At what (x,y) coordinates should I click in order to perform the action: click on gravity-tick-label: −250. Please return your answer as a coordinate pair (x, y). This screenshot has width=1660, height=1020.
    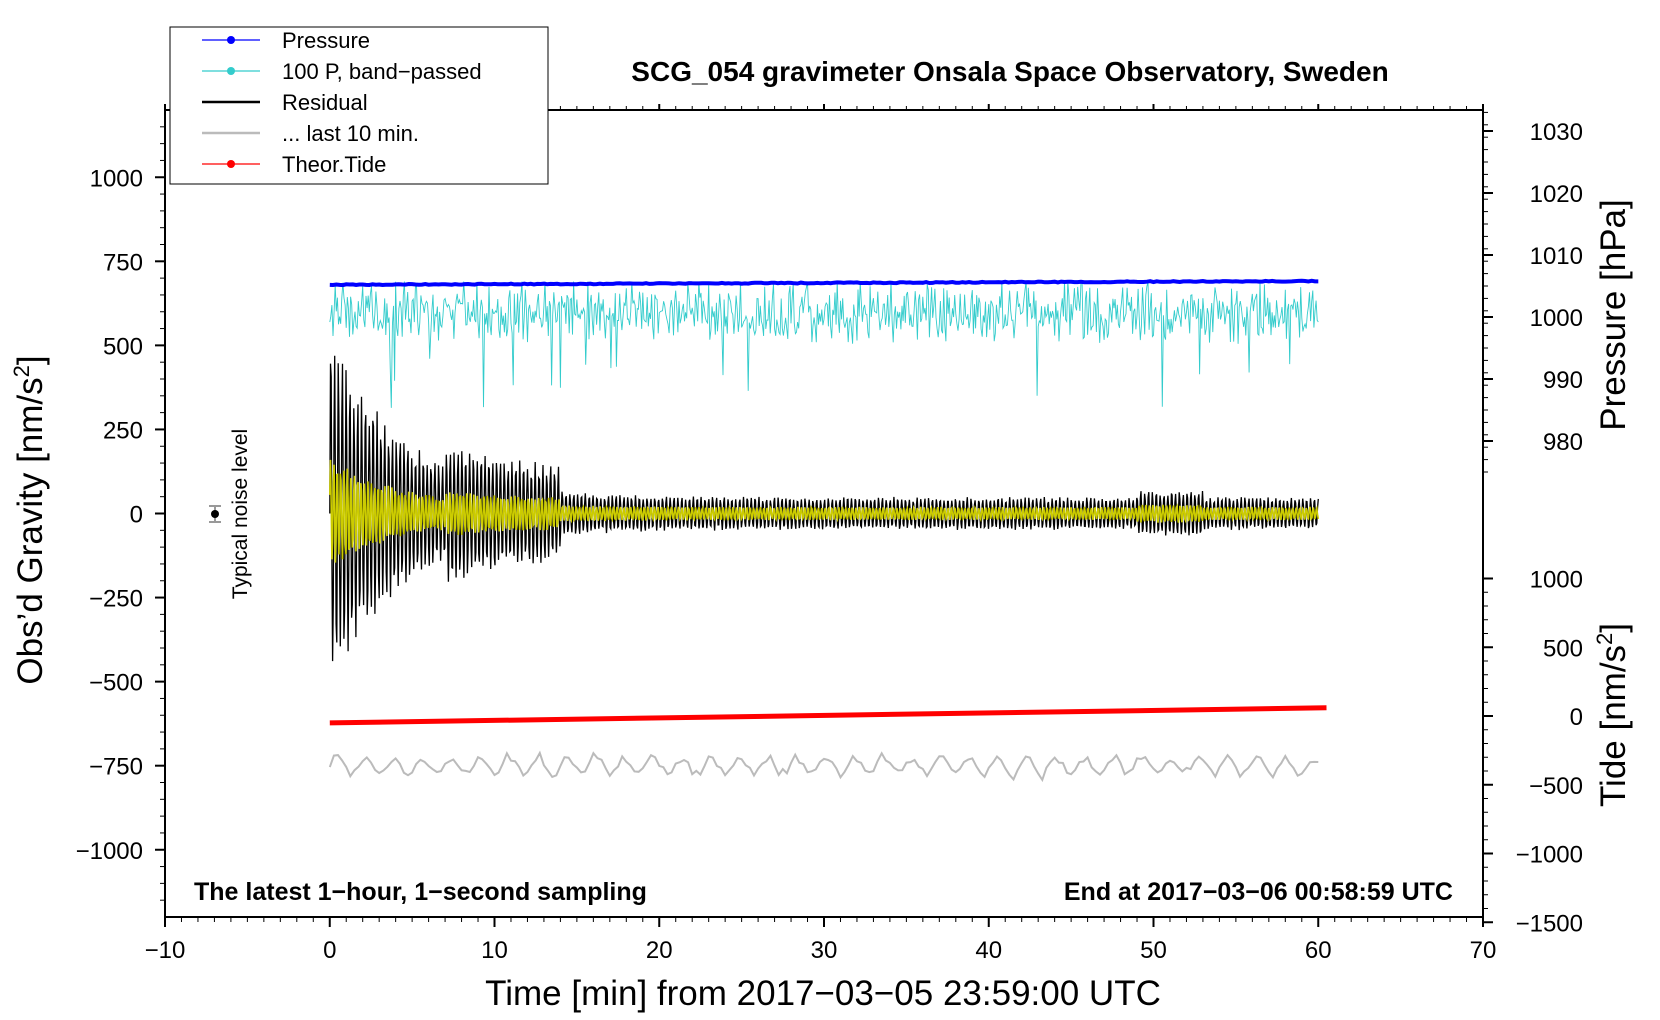
    Looking at the image, I should click on (116, 599).